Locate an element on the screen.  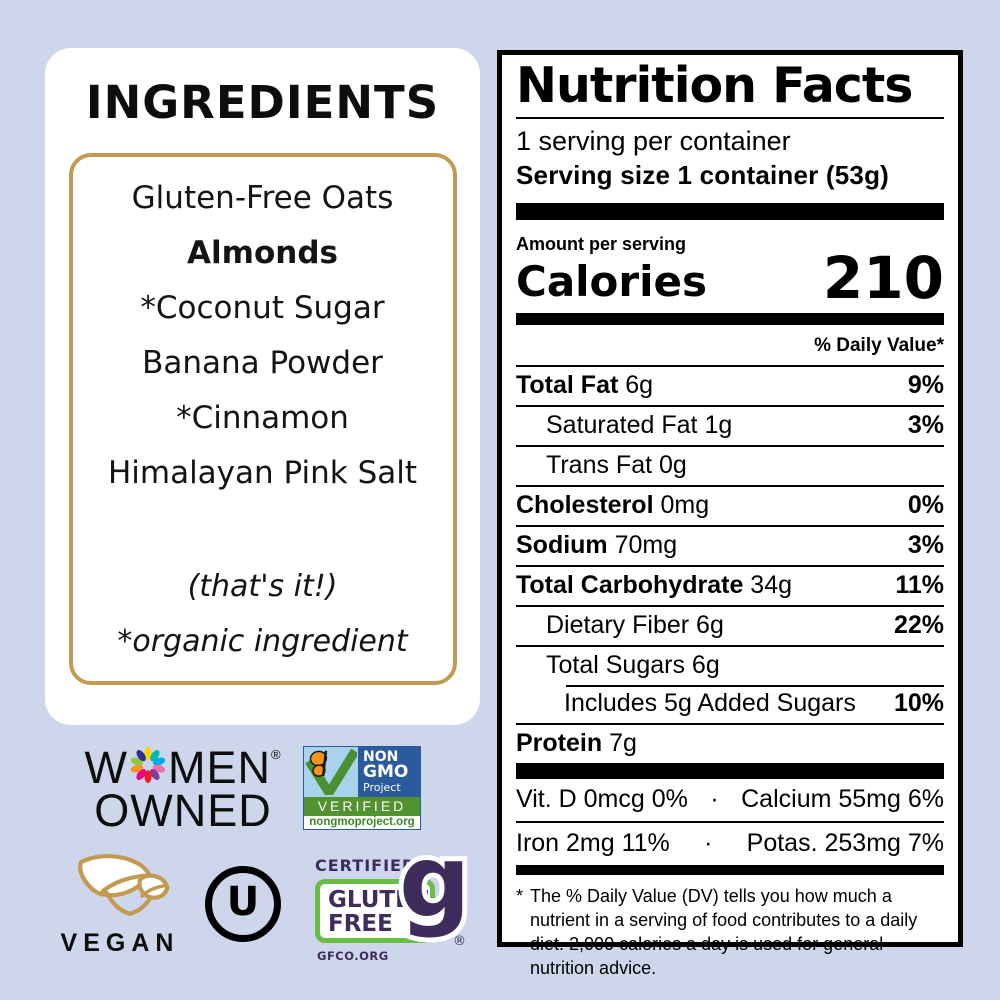
nutrient-row-dietary-fiber: Dietary Fiber 6g 22% is located at coordinates (730, 624).